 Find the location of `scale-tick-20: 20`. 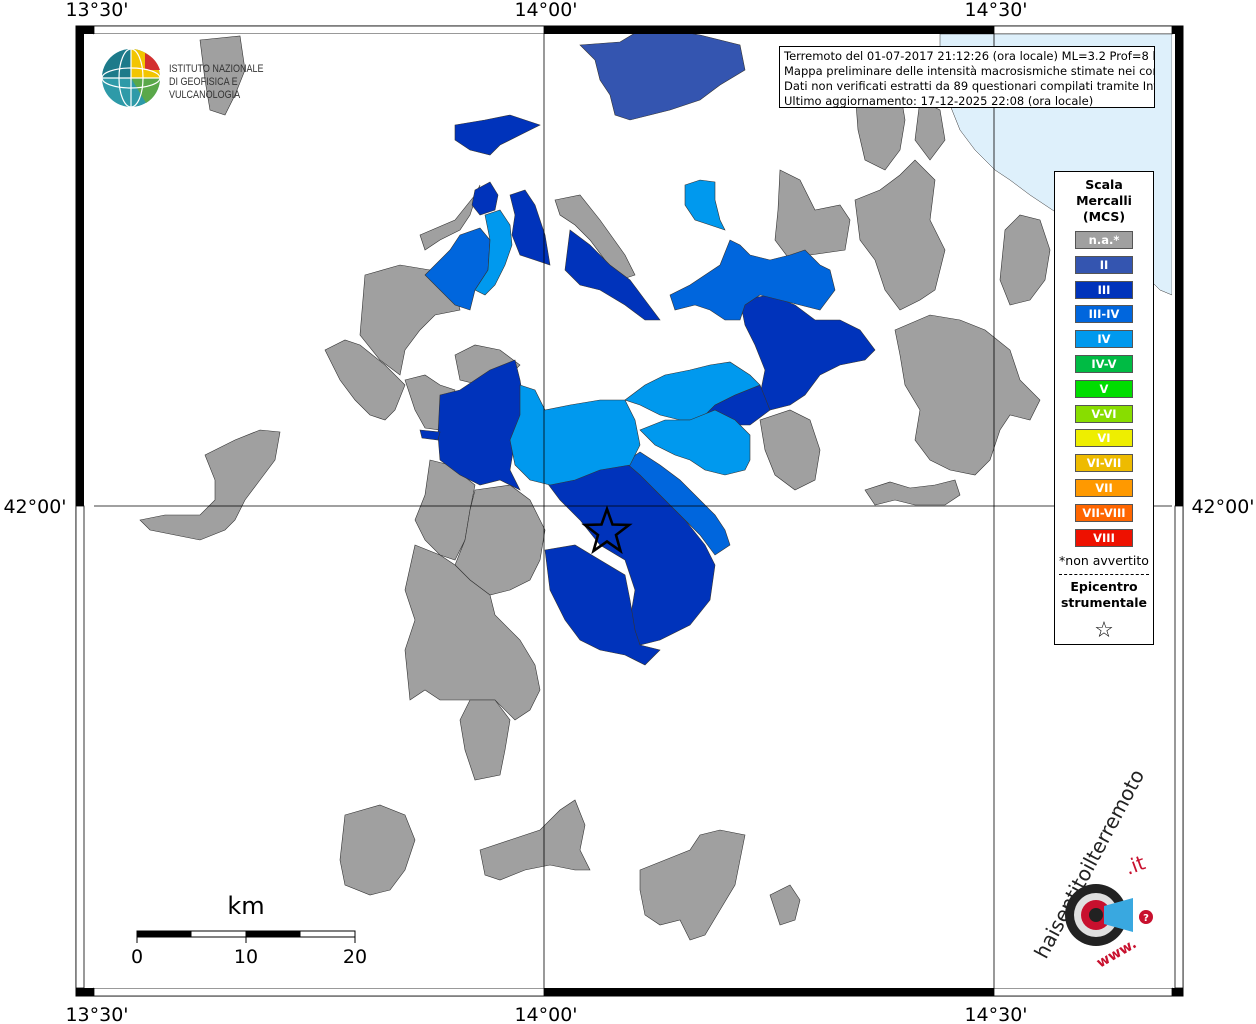

scale-tick-20: 20 is located at coordinates (355, 957).